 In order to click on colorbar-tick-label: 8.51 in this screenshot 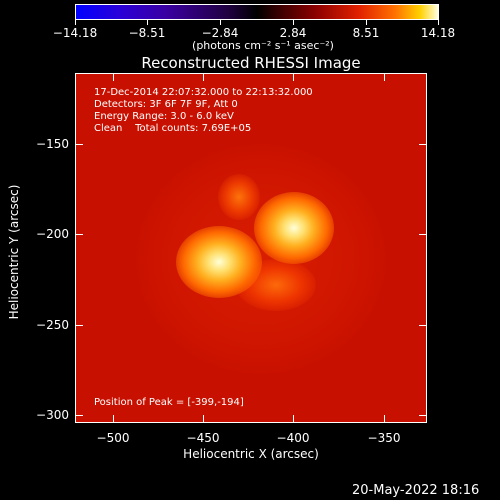, I will do `click(366, 33)`.